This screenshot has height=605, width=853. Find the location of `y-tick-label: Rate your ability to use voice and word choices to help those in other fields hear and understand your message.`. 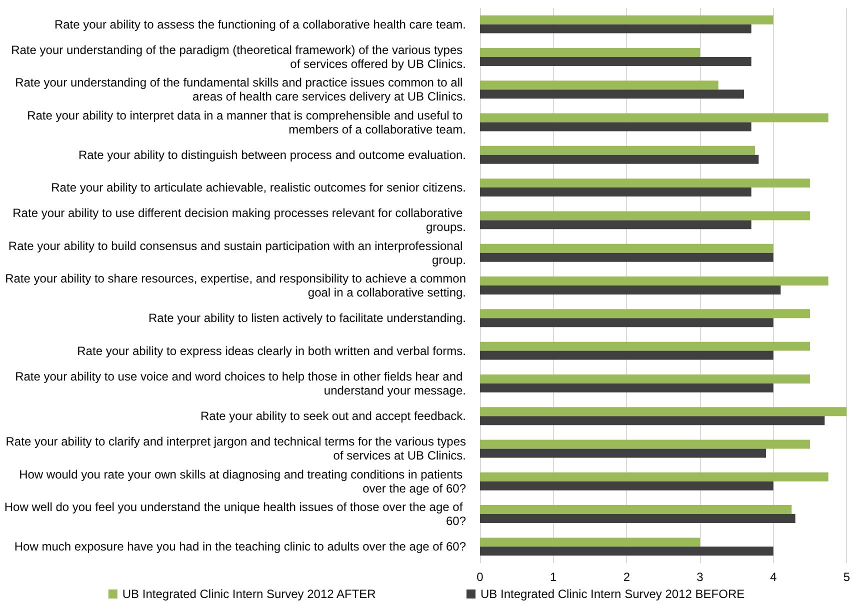

y-tick-label: Rate your ability to use voice and word choices to help those in other fields hear and understand your message. is located at coordinates (240, 383).